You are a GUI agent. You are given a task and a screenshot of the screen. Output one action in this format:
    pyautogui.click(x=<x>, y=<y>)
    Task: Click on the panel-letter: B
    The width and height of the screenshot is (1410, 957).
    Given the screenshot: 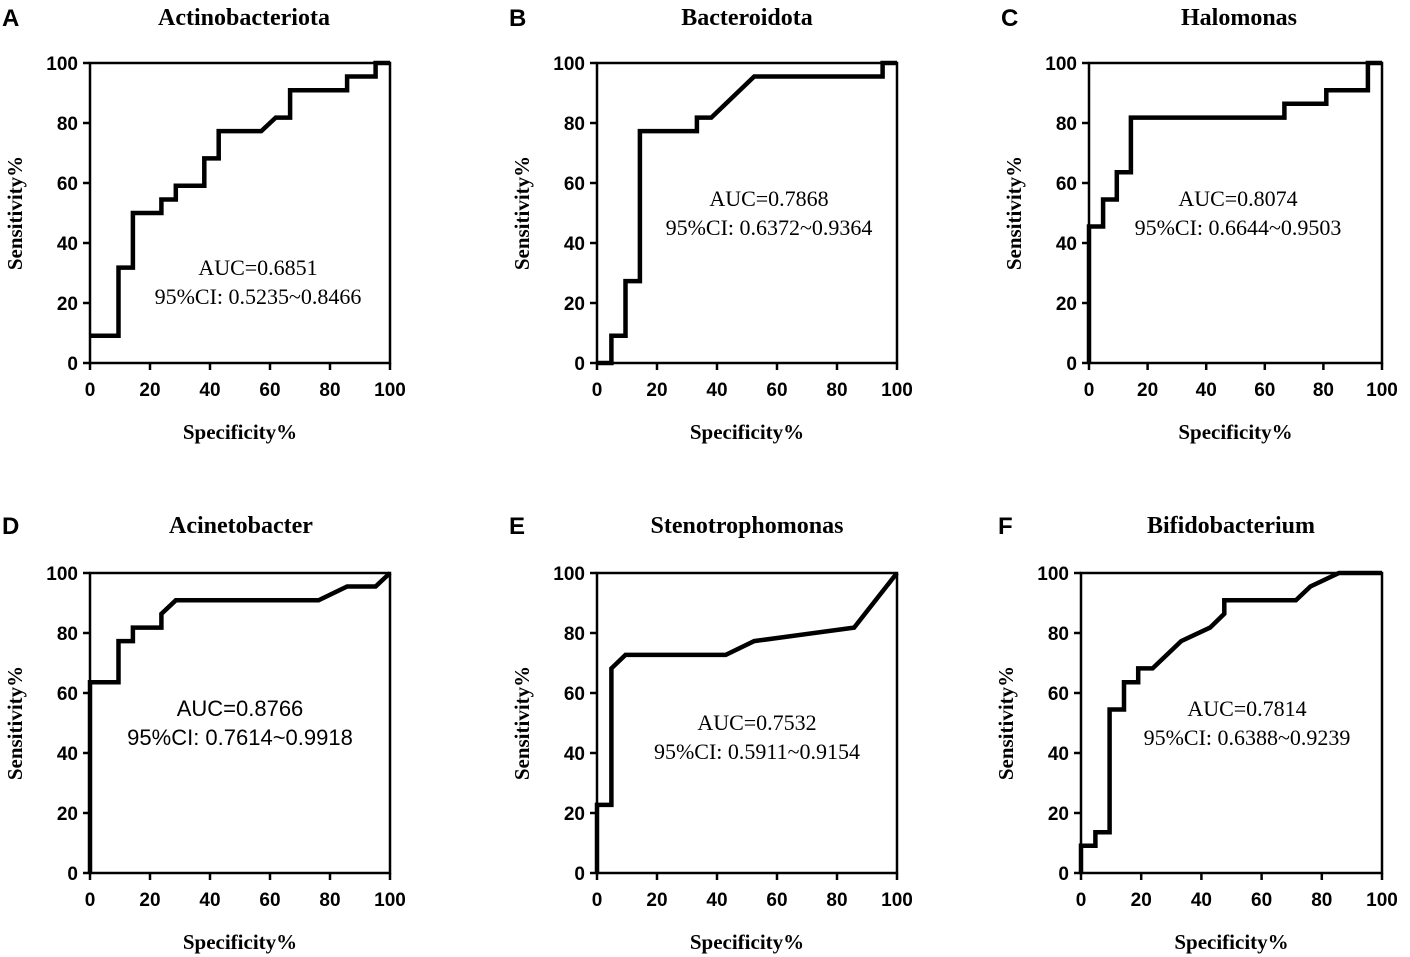 What is the action you would take?
    pyautogui.click(x=517, y=18)
    